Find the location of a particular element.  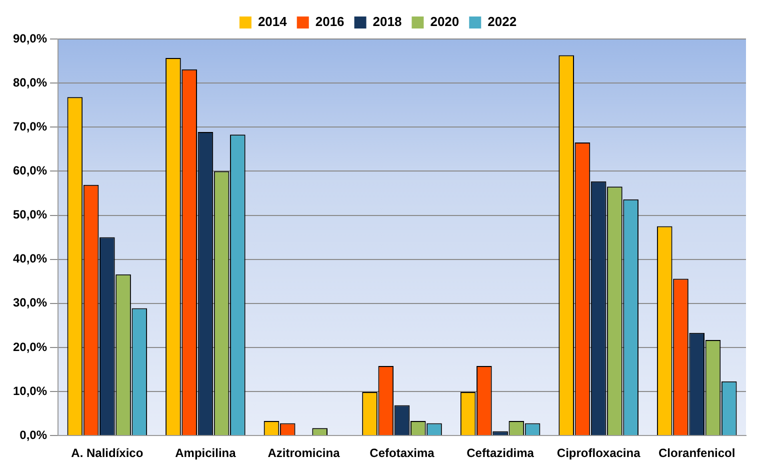

legend-label: 2018 is located at coordinates (387, 22).